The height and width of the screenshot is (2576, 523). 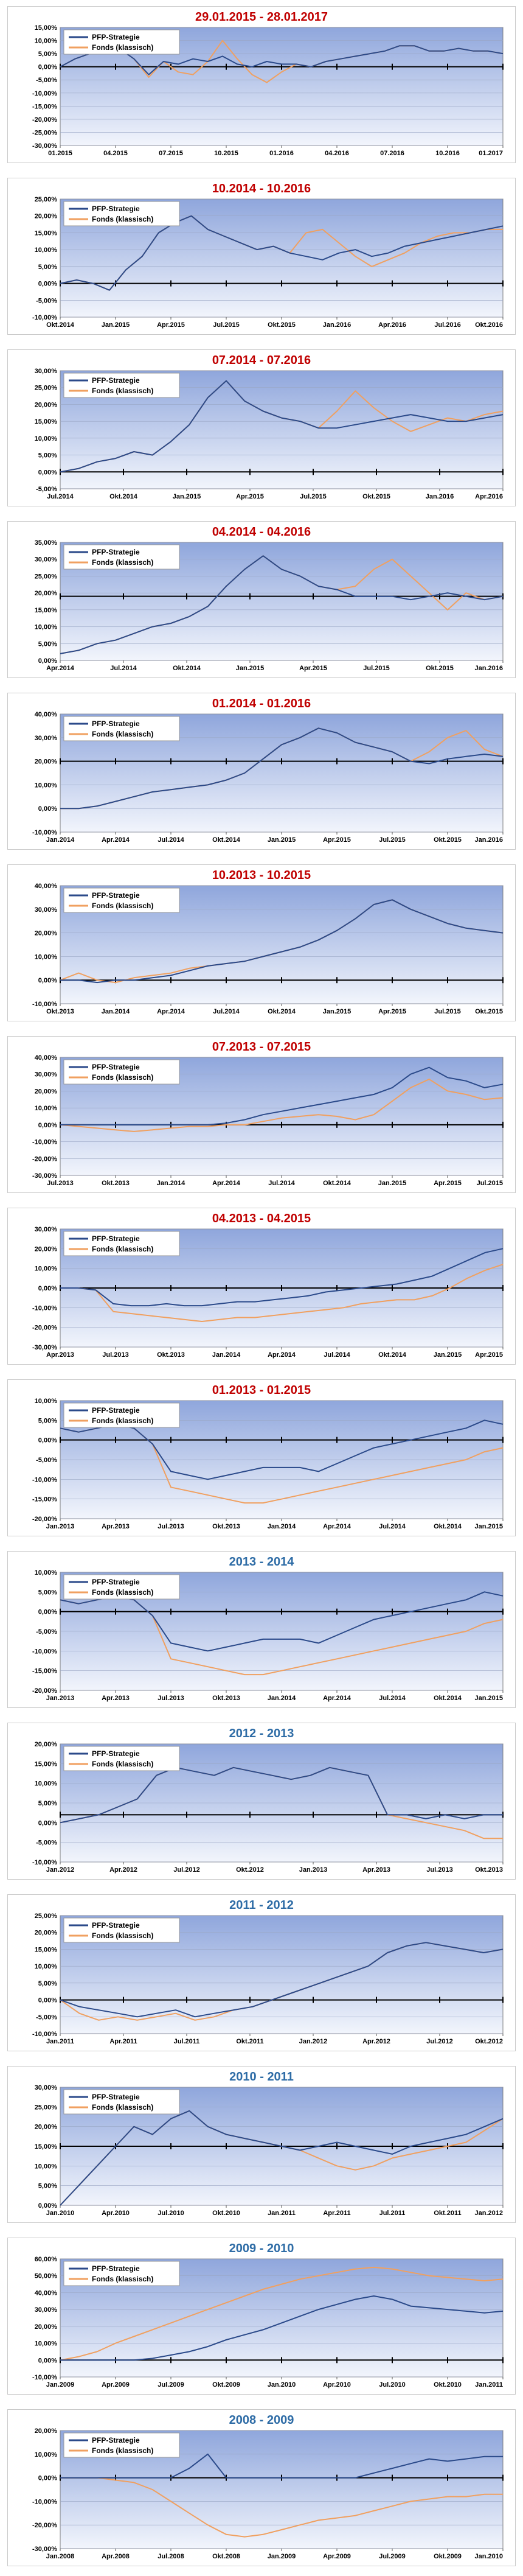 I want to click on x-tick-label: Apr.2010, so click(x=116, y=2213).